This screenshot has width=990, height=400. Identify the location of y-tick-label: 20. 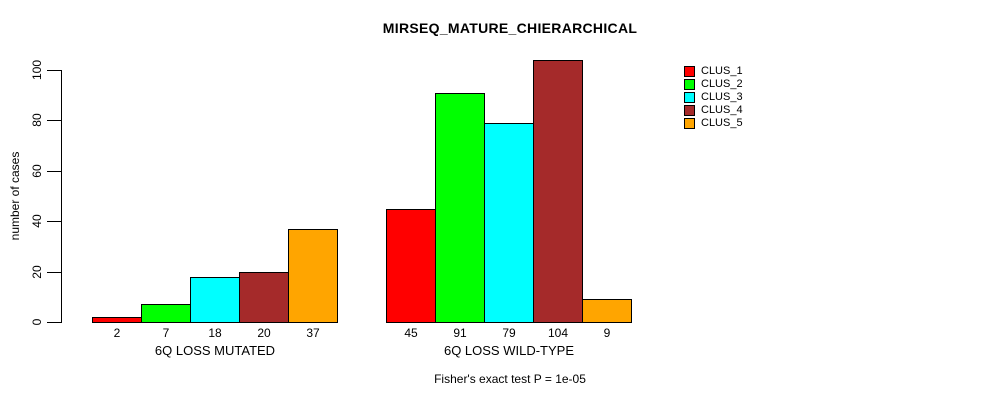
(37, 272).